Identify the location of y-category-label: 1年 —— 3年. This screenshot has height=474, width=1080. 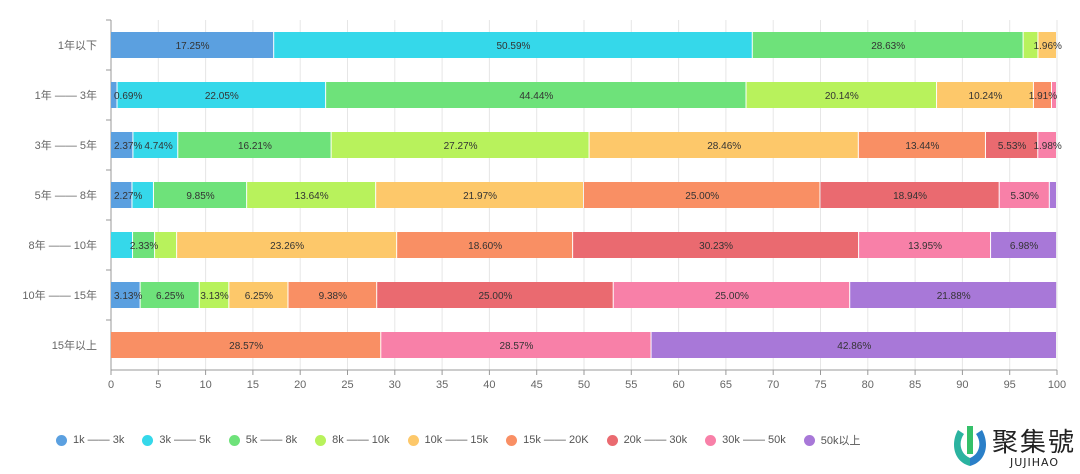
(66, 95).